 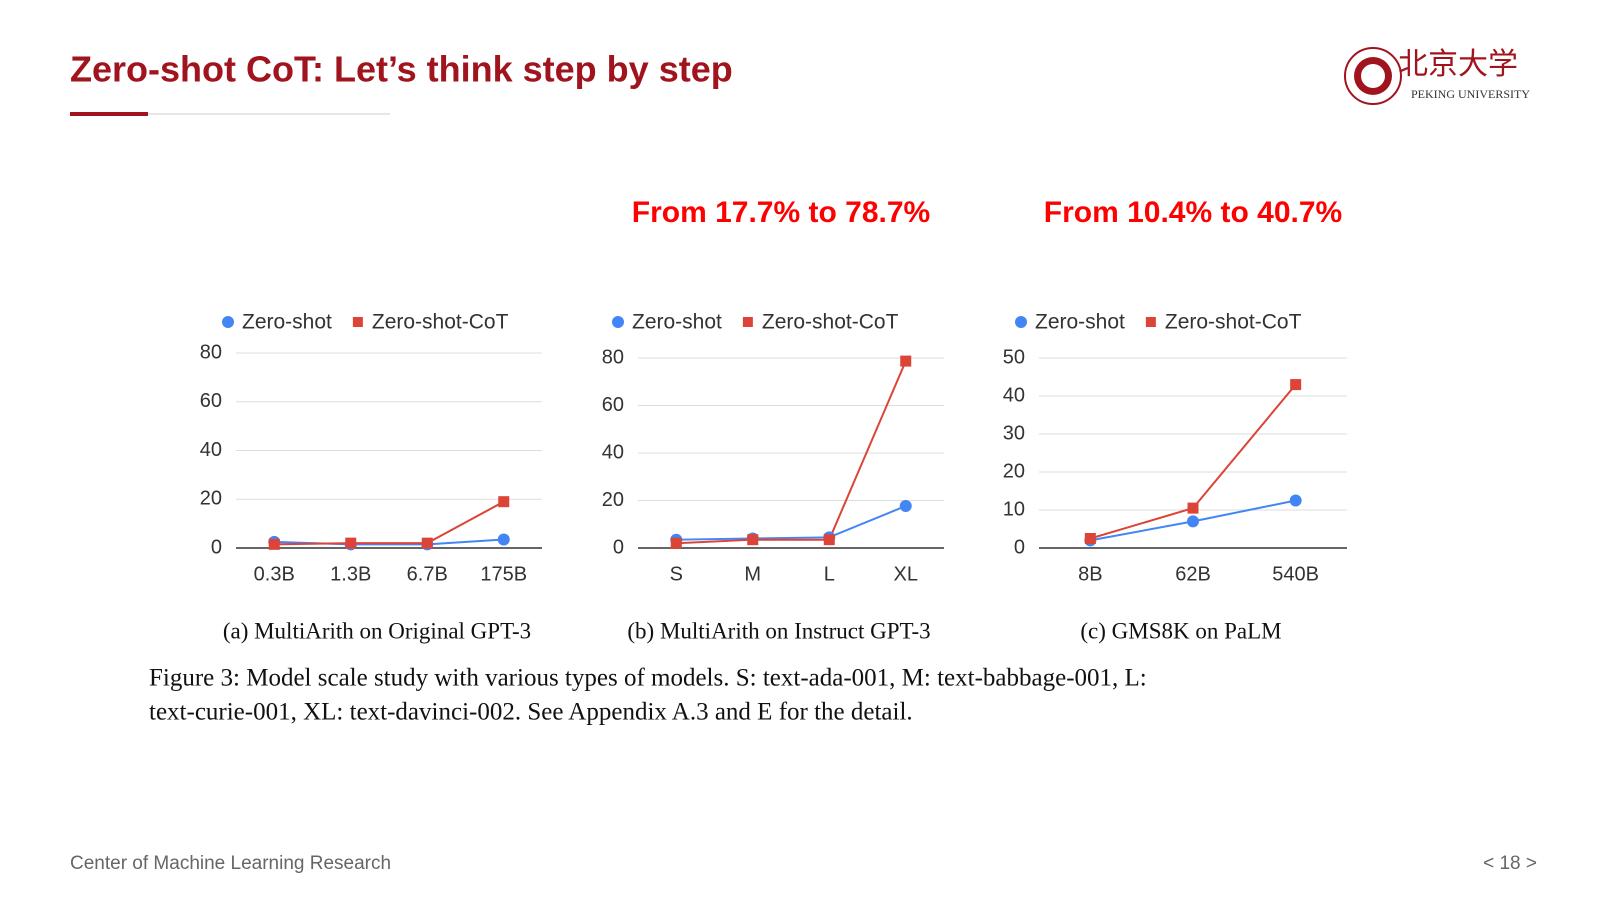 I want to click on x-tick-label: 62B, so click(x=1193, y=574).